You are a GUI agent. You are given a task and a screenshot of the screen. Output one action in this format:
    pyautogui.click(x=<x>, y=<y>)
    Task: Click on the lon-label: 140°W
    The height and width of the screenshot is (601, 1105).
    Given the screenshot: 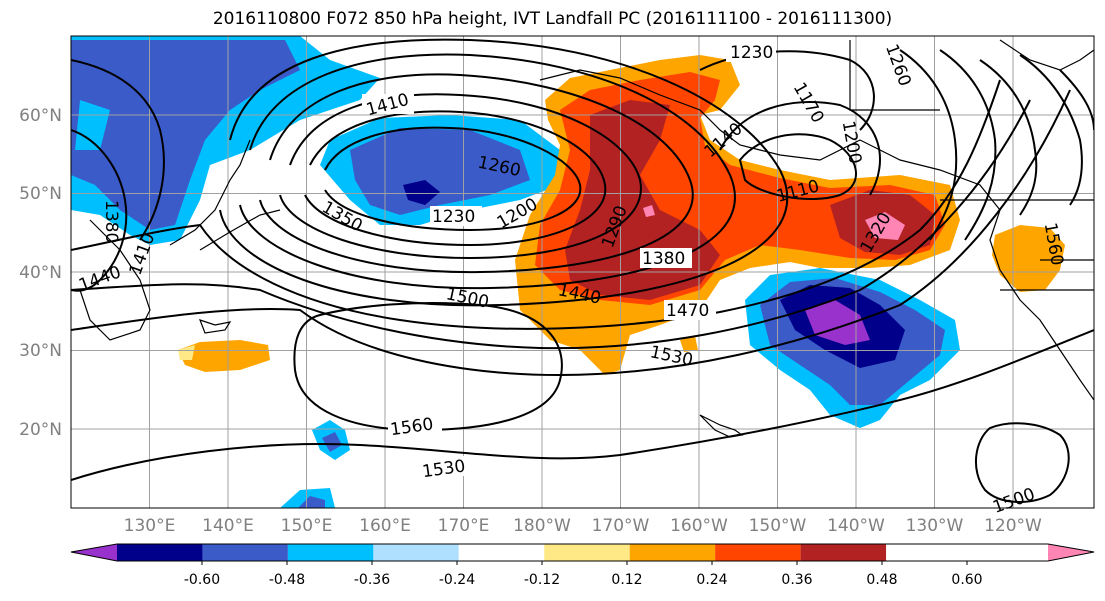 What is the action you would take?
    pyautogui.click(x=856, y=526)
    